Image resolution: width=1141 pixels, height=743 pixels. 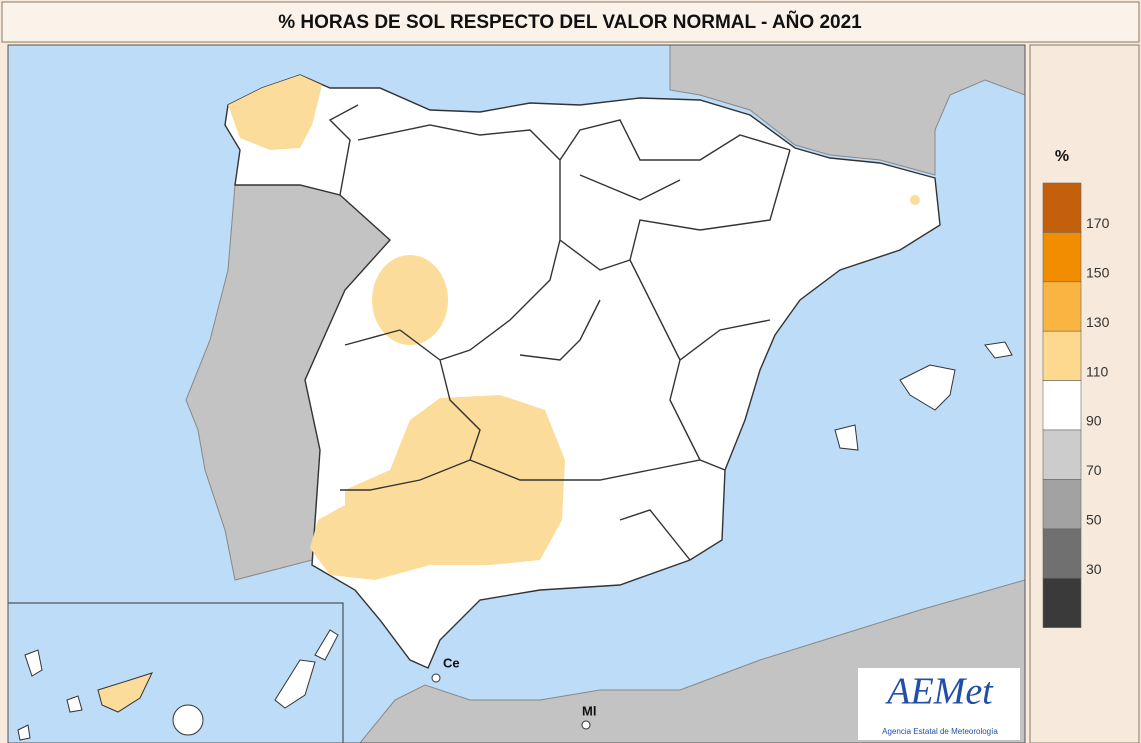 I want to click on title-bar, so click(x=570, y=22).